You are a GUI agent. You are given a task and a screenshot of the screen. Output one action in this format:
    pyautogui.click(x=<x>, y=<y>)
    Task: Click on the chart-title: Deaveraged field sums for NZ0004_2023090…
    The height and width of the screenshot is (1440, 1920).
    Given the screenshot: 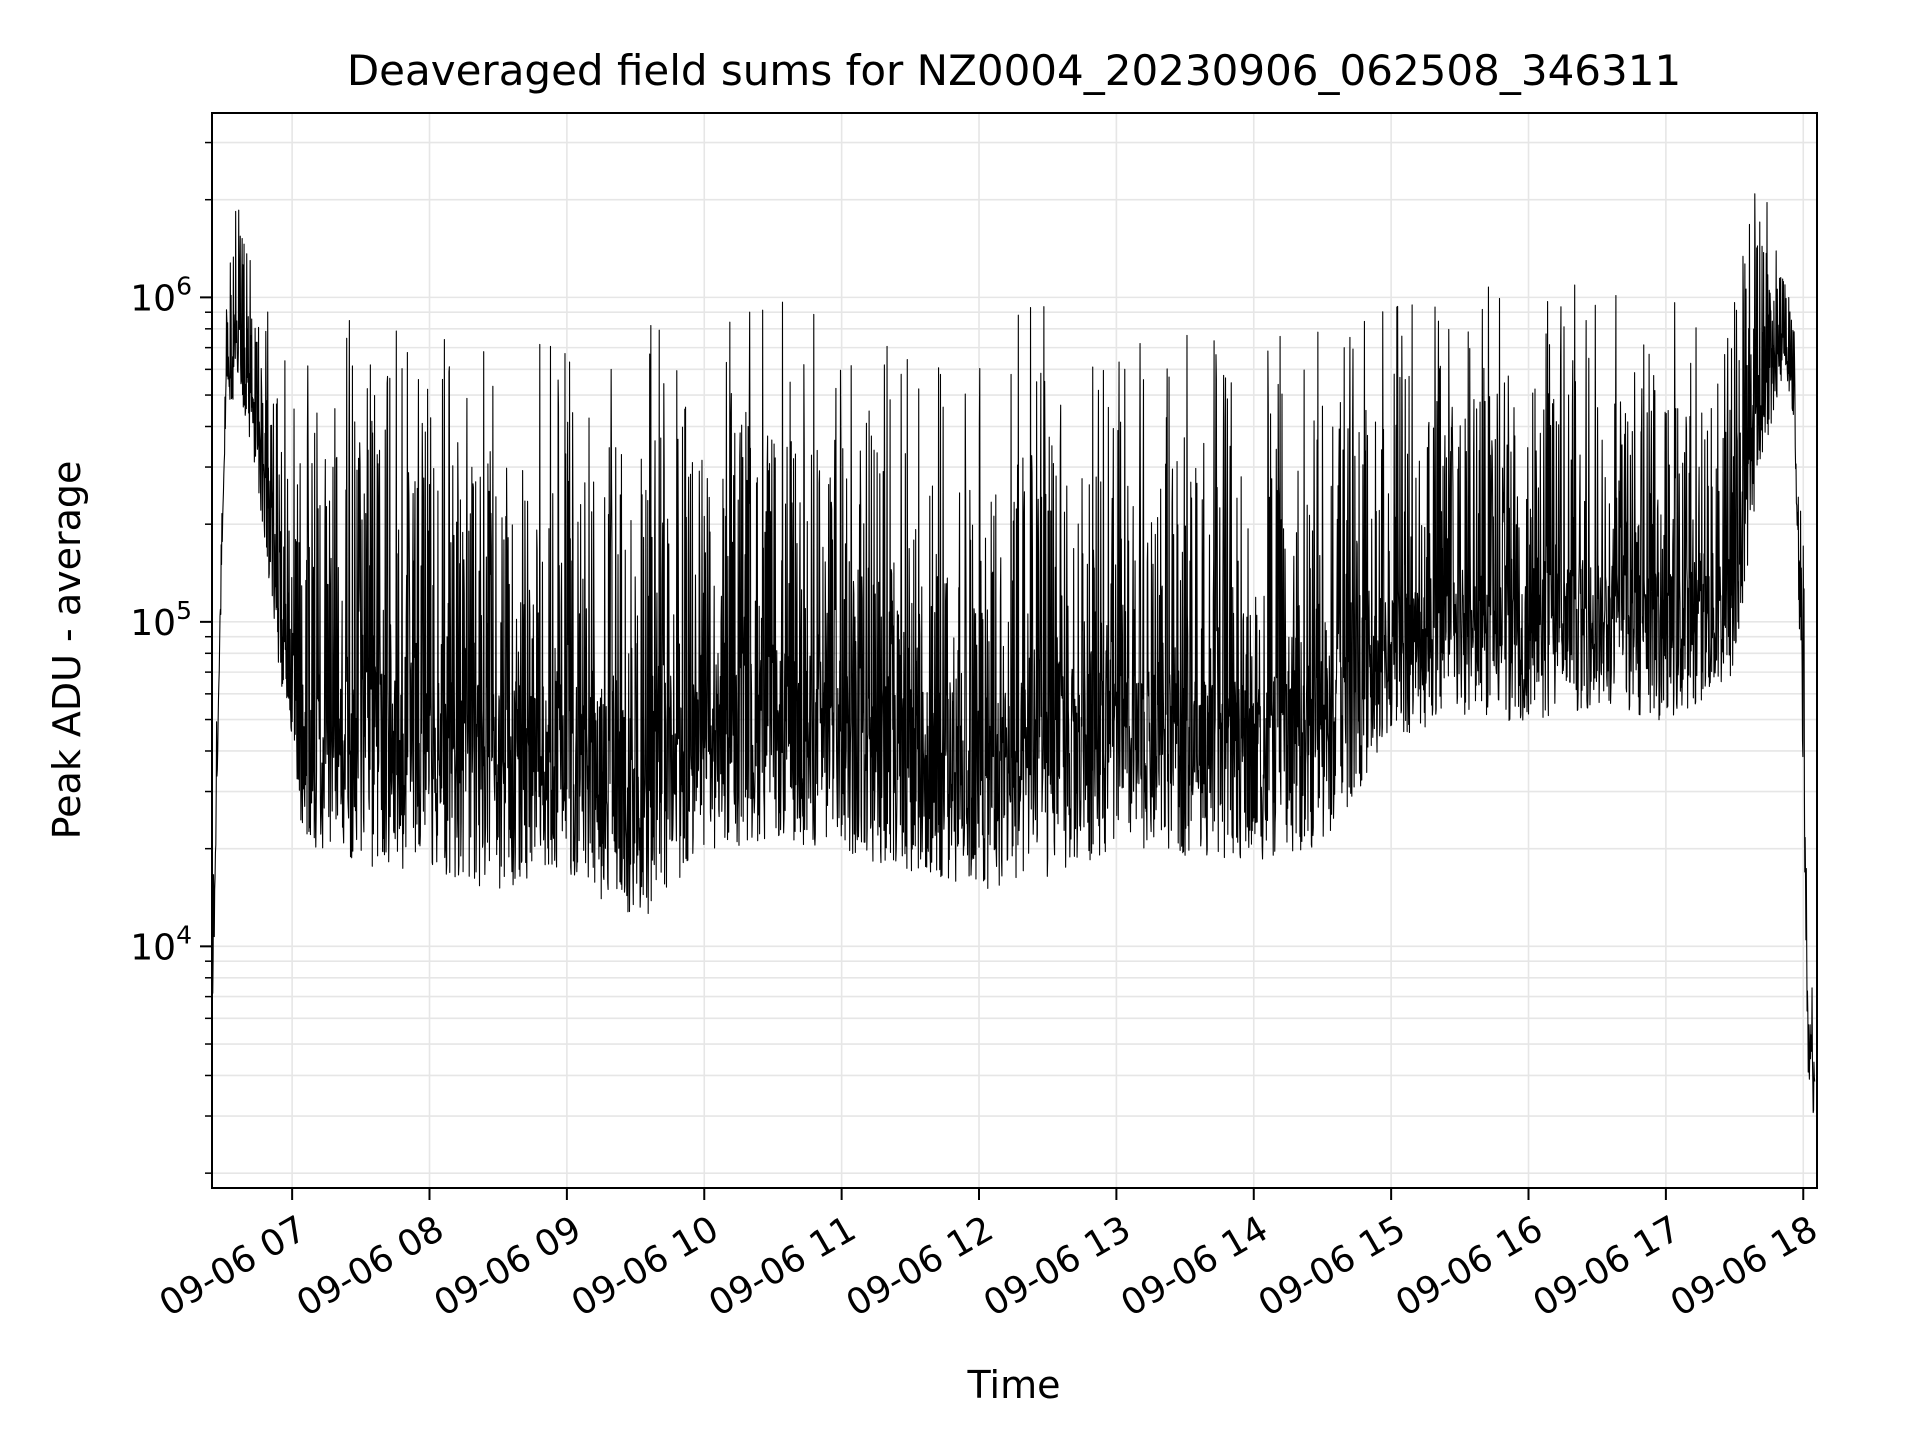 What is the action you would take?
    pyautogui.click(x=1014, y=70)
    